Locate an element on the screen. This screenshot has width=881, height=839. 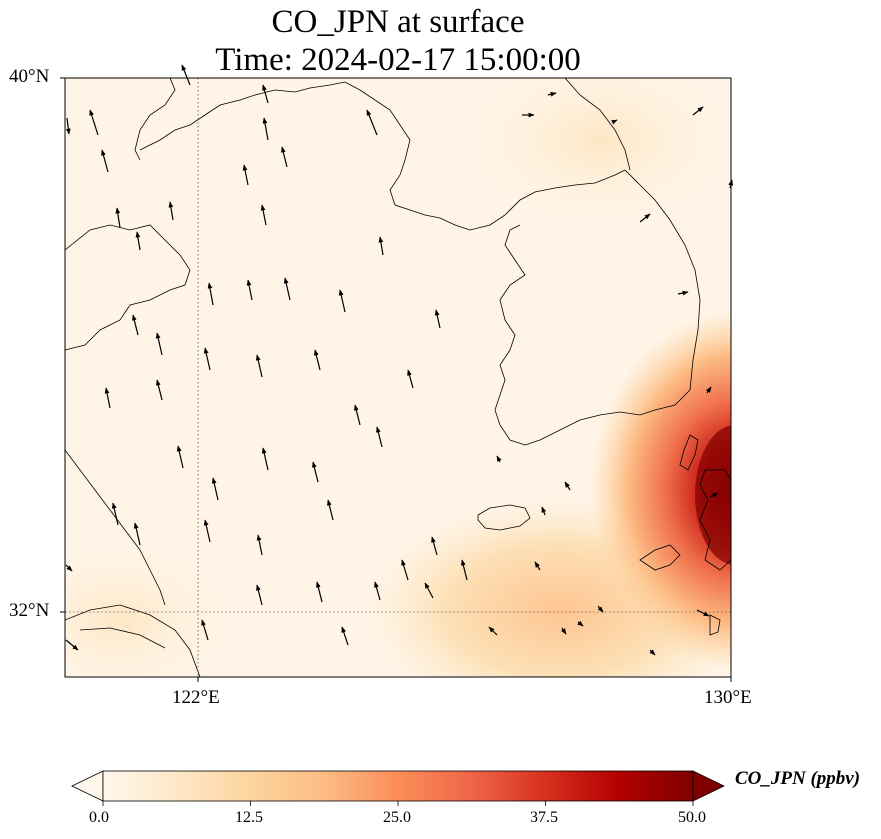
colorbar-label: CO_JPN (ppbv) is located at coordinates (798, 778).